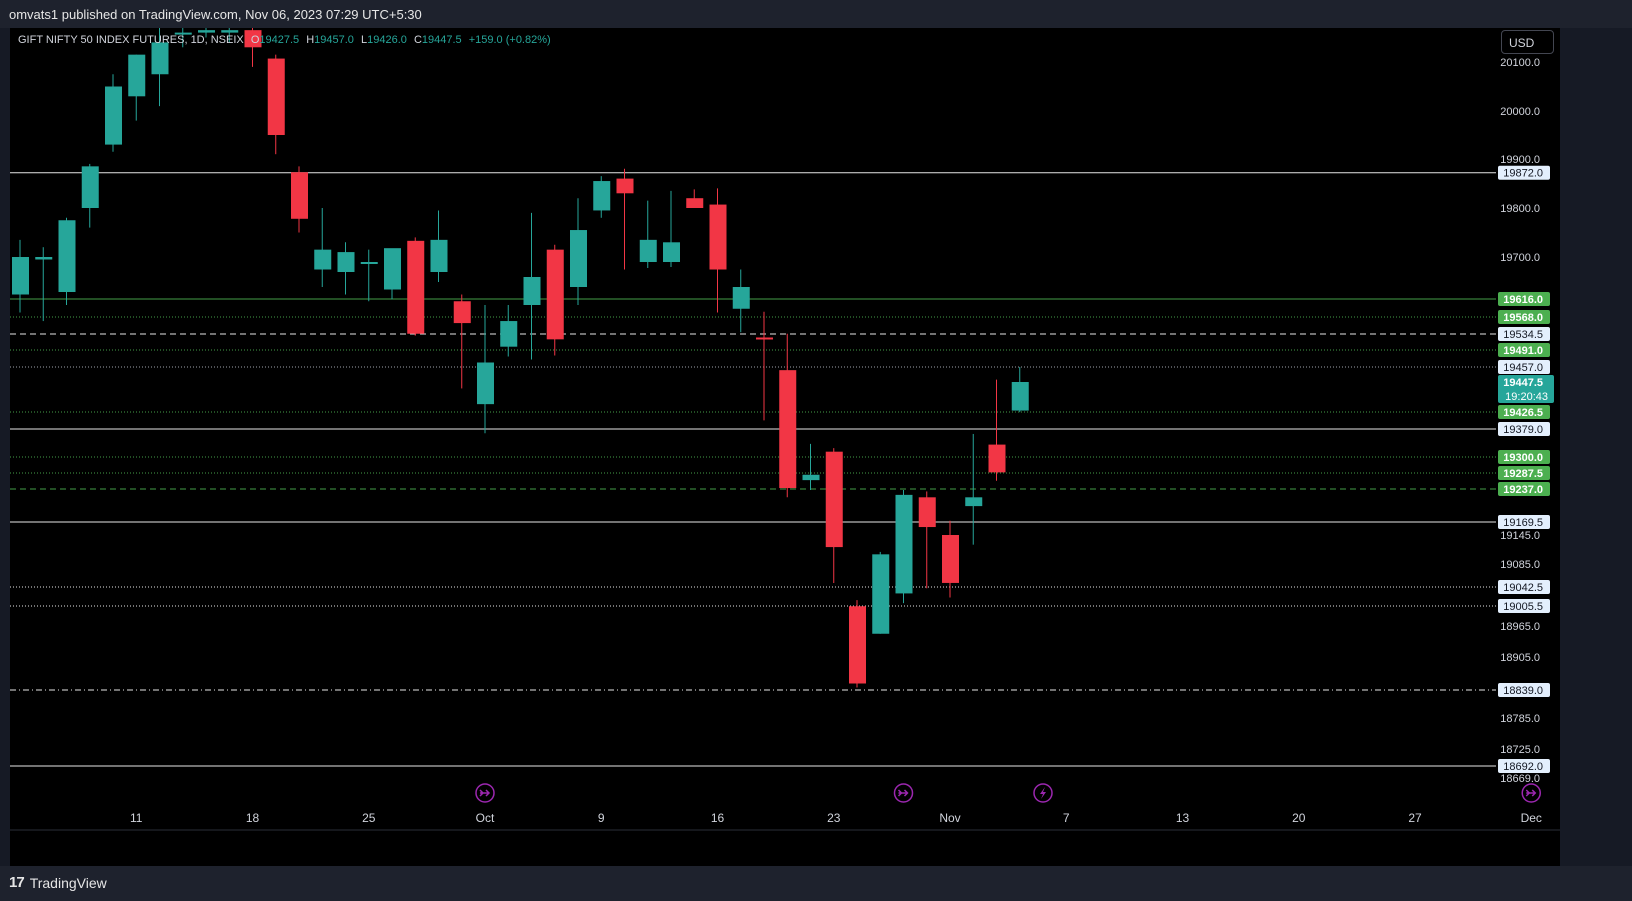 The image size is (1632, 901). Describe the element at coordinates (1523, 767) in the screenshot. I see `level-price-label: 18692.0` at that location.